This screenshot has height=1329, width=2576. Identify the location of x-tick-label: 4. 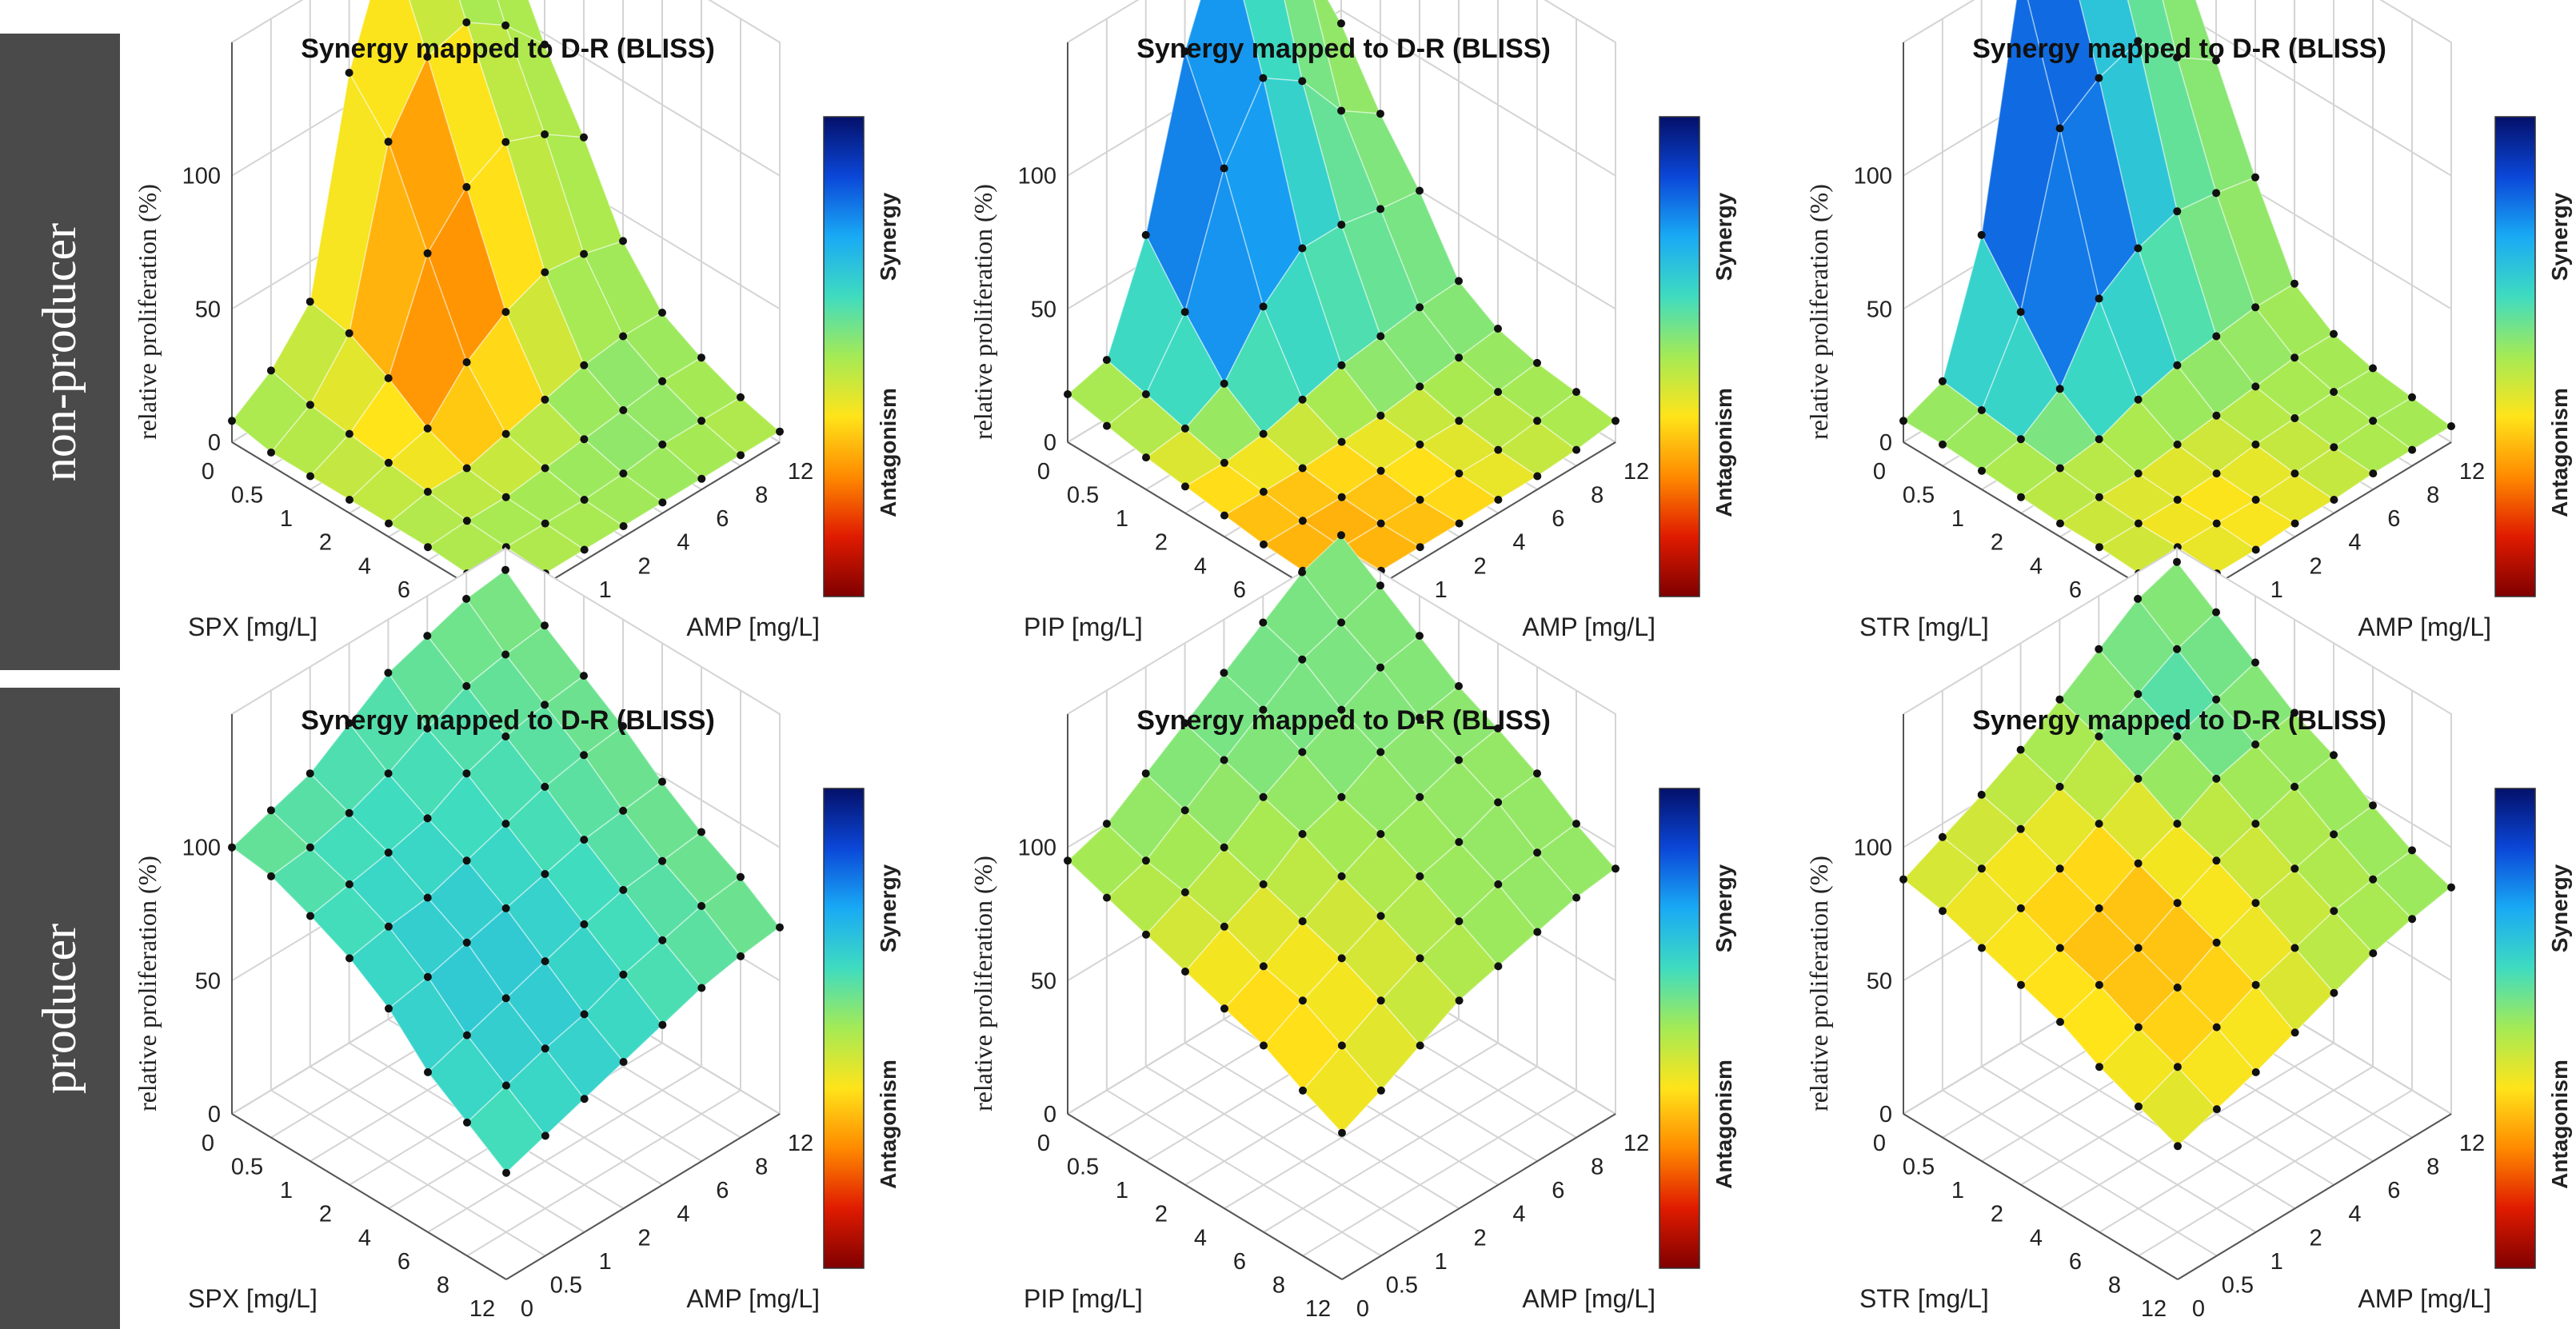
(1200, 1238).